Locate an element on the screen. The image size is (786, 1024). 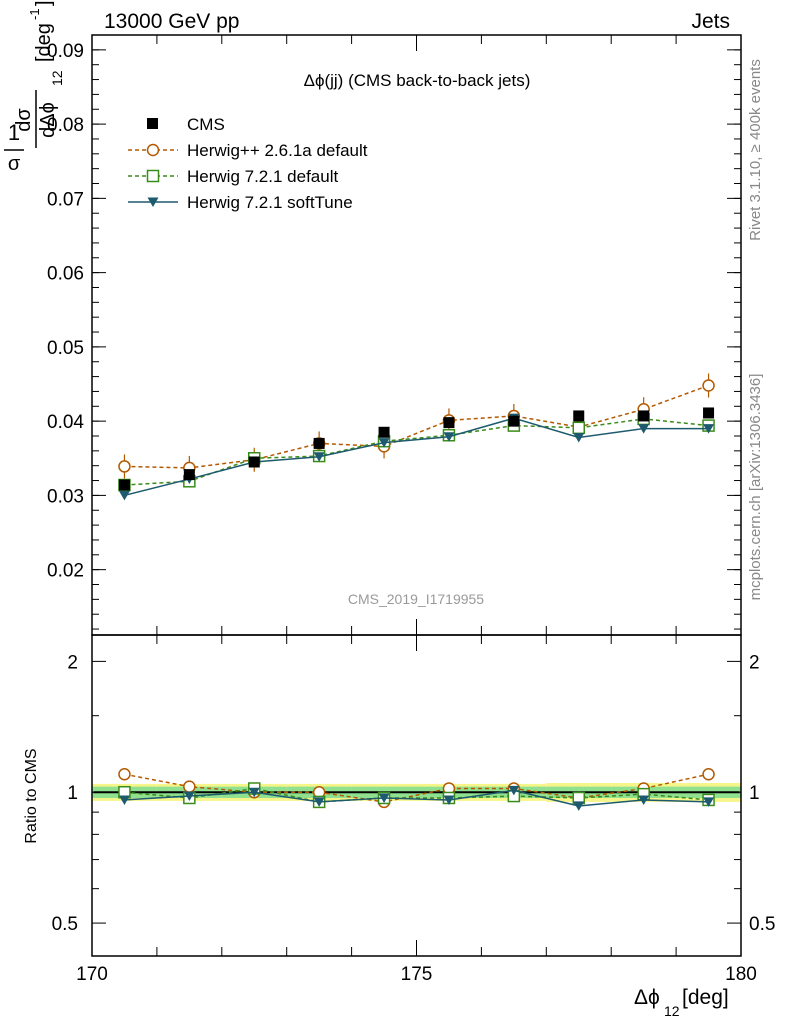
legend-marker-herwigpp is located at coordinates (153, 150).